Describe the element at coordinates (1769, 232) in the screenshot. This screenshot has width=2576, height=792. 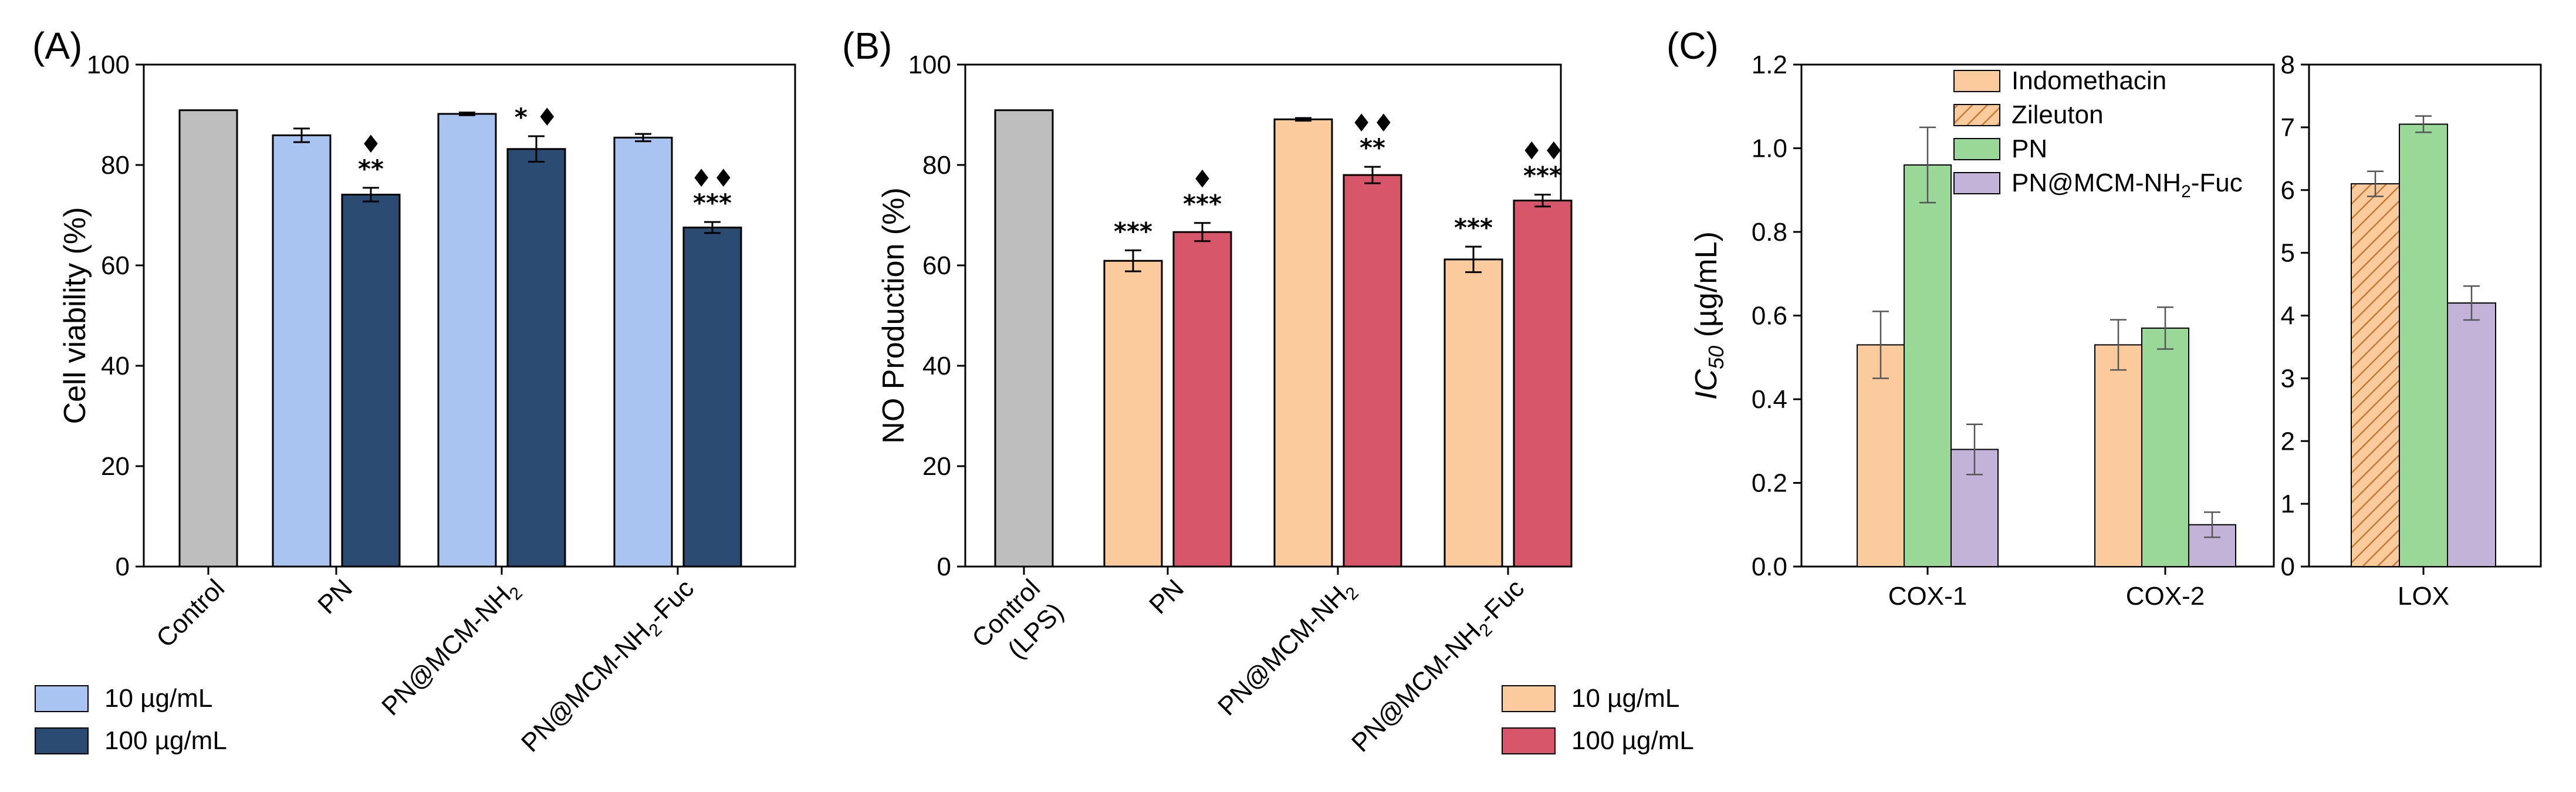
I see `panel2-ytick-label: 0.8` at that location.